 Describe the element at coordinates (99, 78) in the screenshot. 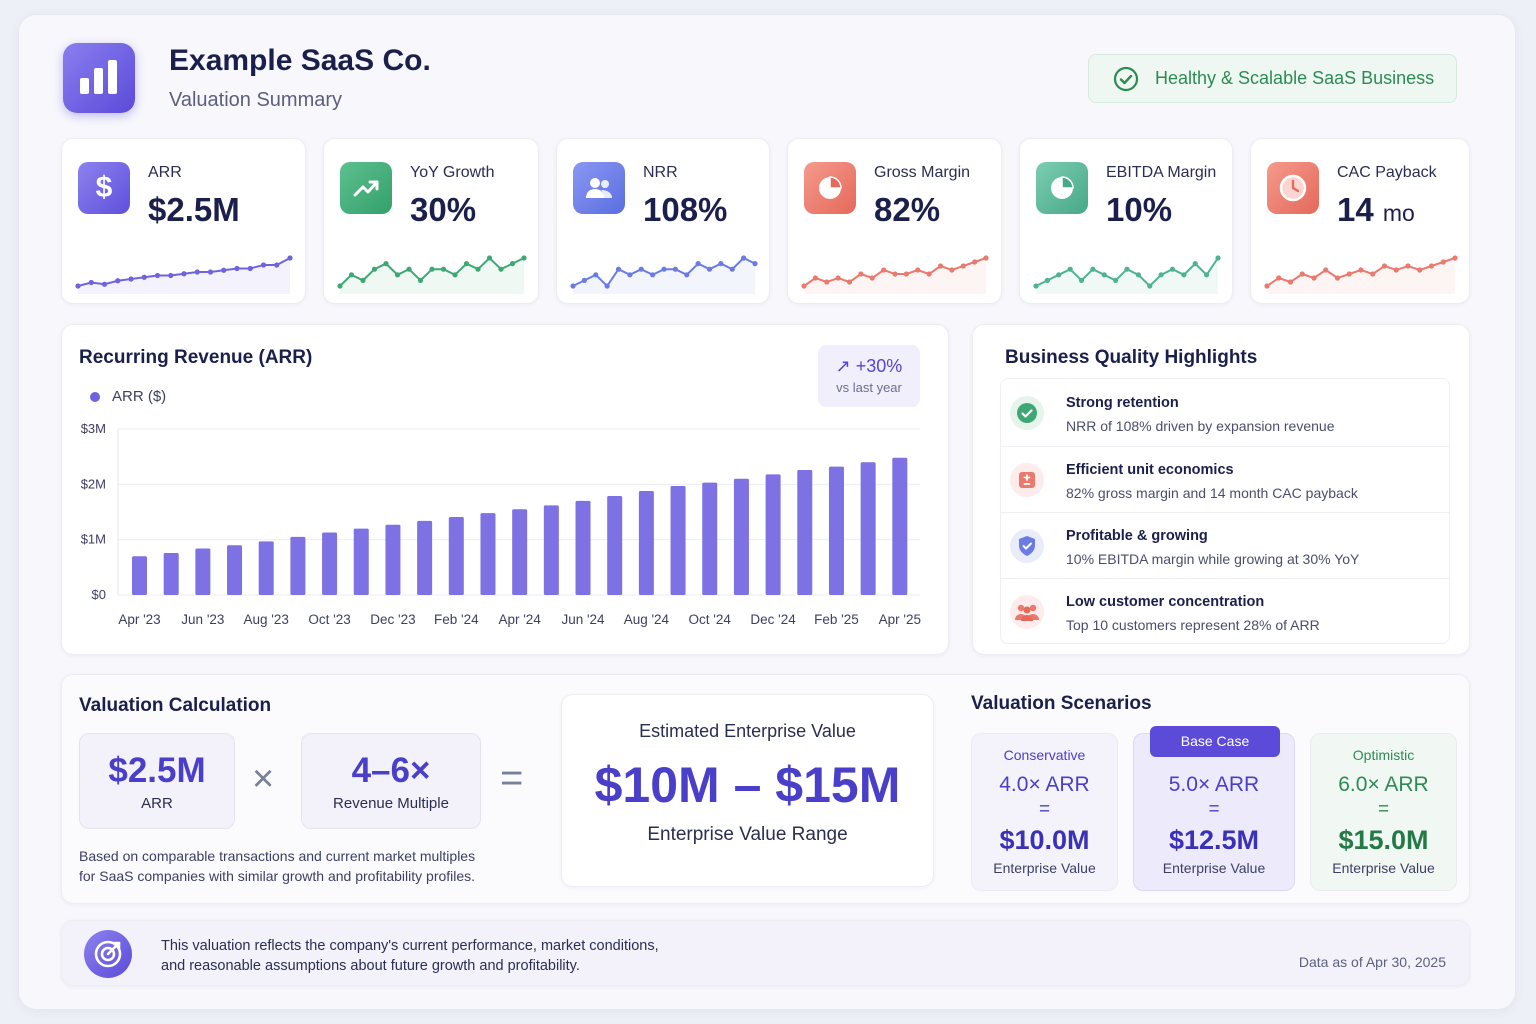

I see `bar-chart-logo-icon` at that location.